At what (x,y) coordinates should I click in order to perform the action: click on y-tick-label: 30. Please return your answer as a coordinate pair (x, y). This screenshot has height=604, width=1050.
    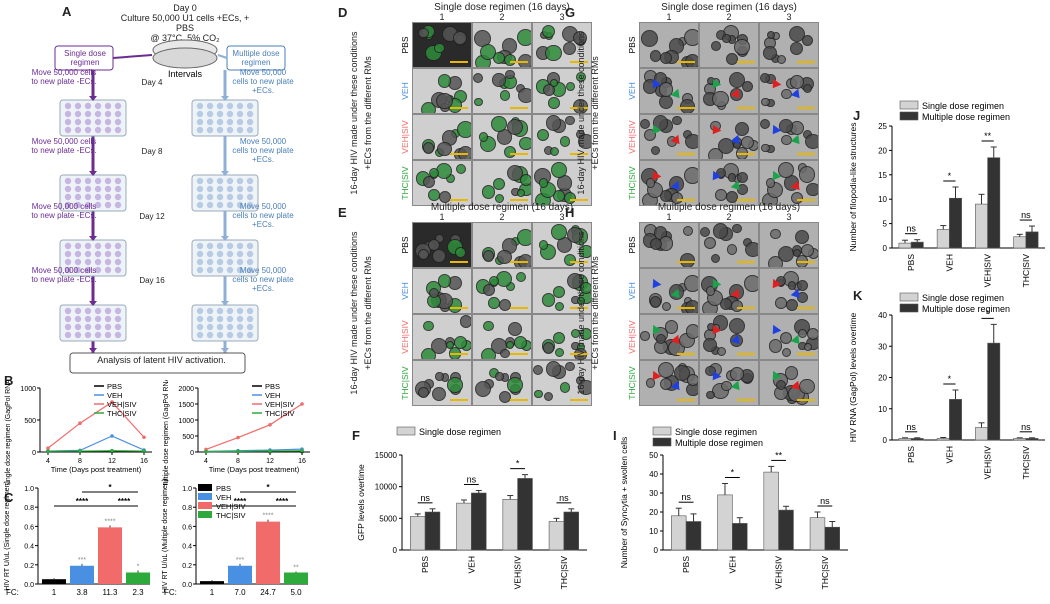
    Looking at the image, I should click on (653, 493).